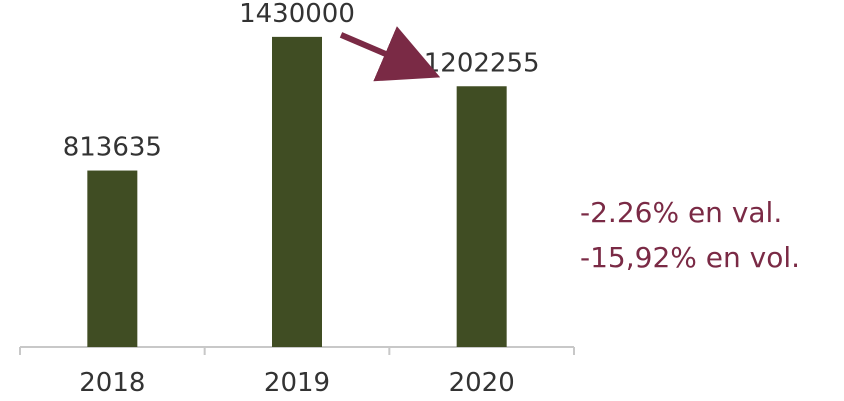 This screenshot has width=844, height=401. I want to click on bar-2019, so click(297, 192).